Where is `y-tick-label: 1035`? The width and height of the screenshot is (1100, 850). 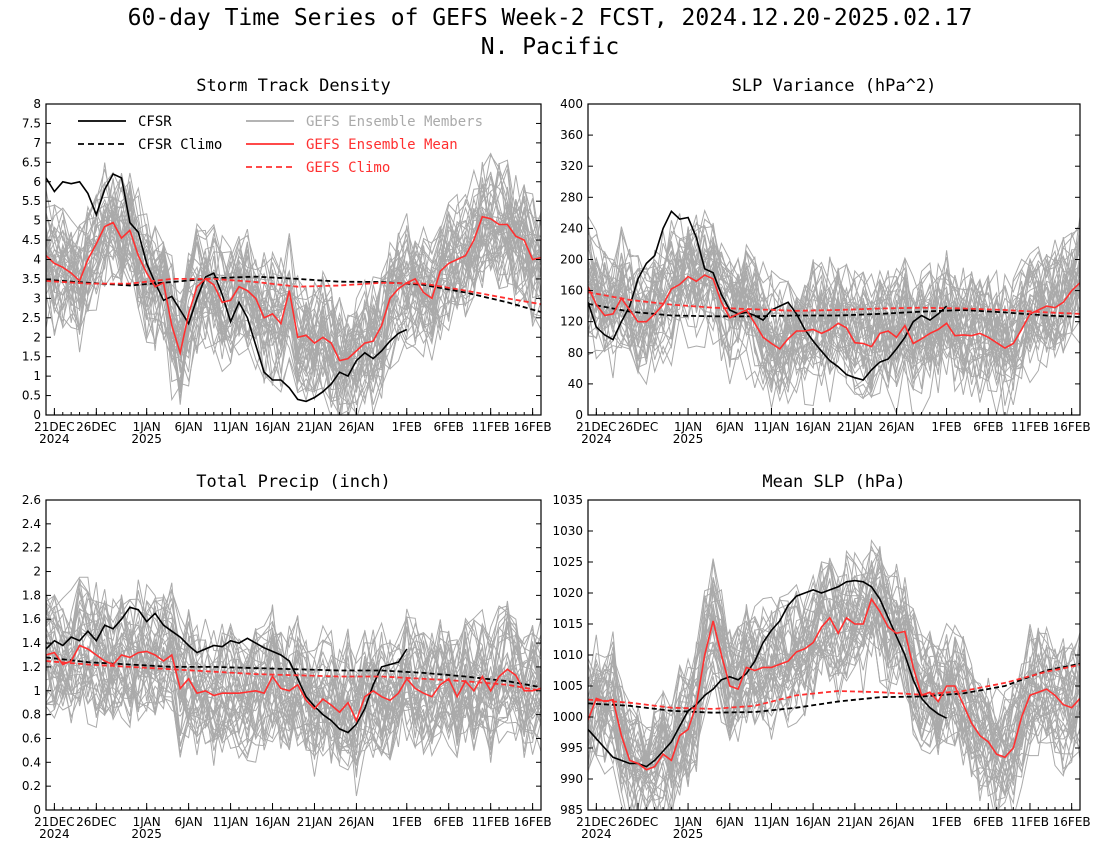
y-tick-label: 1035 is located at coordinates (567, 500).